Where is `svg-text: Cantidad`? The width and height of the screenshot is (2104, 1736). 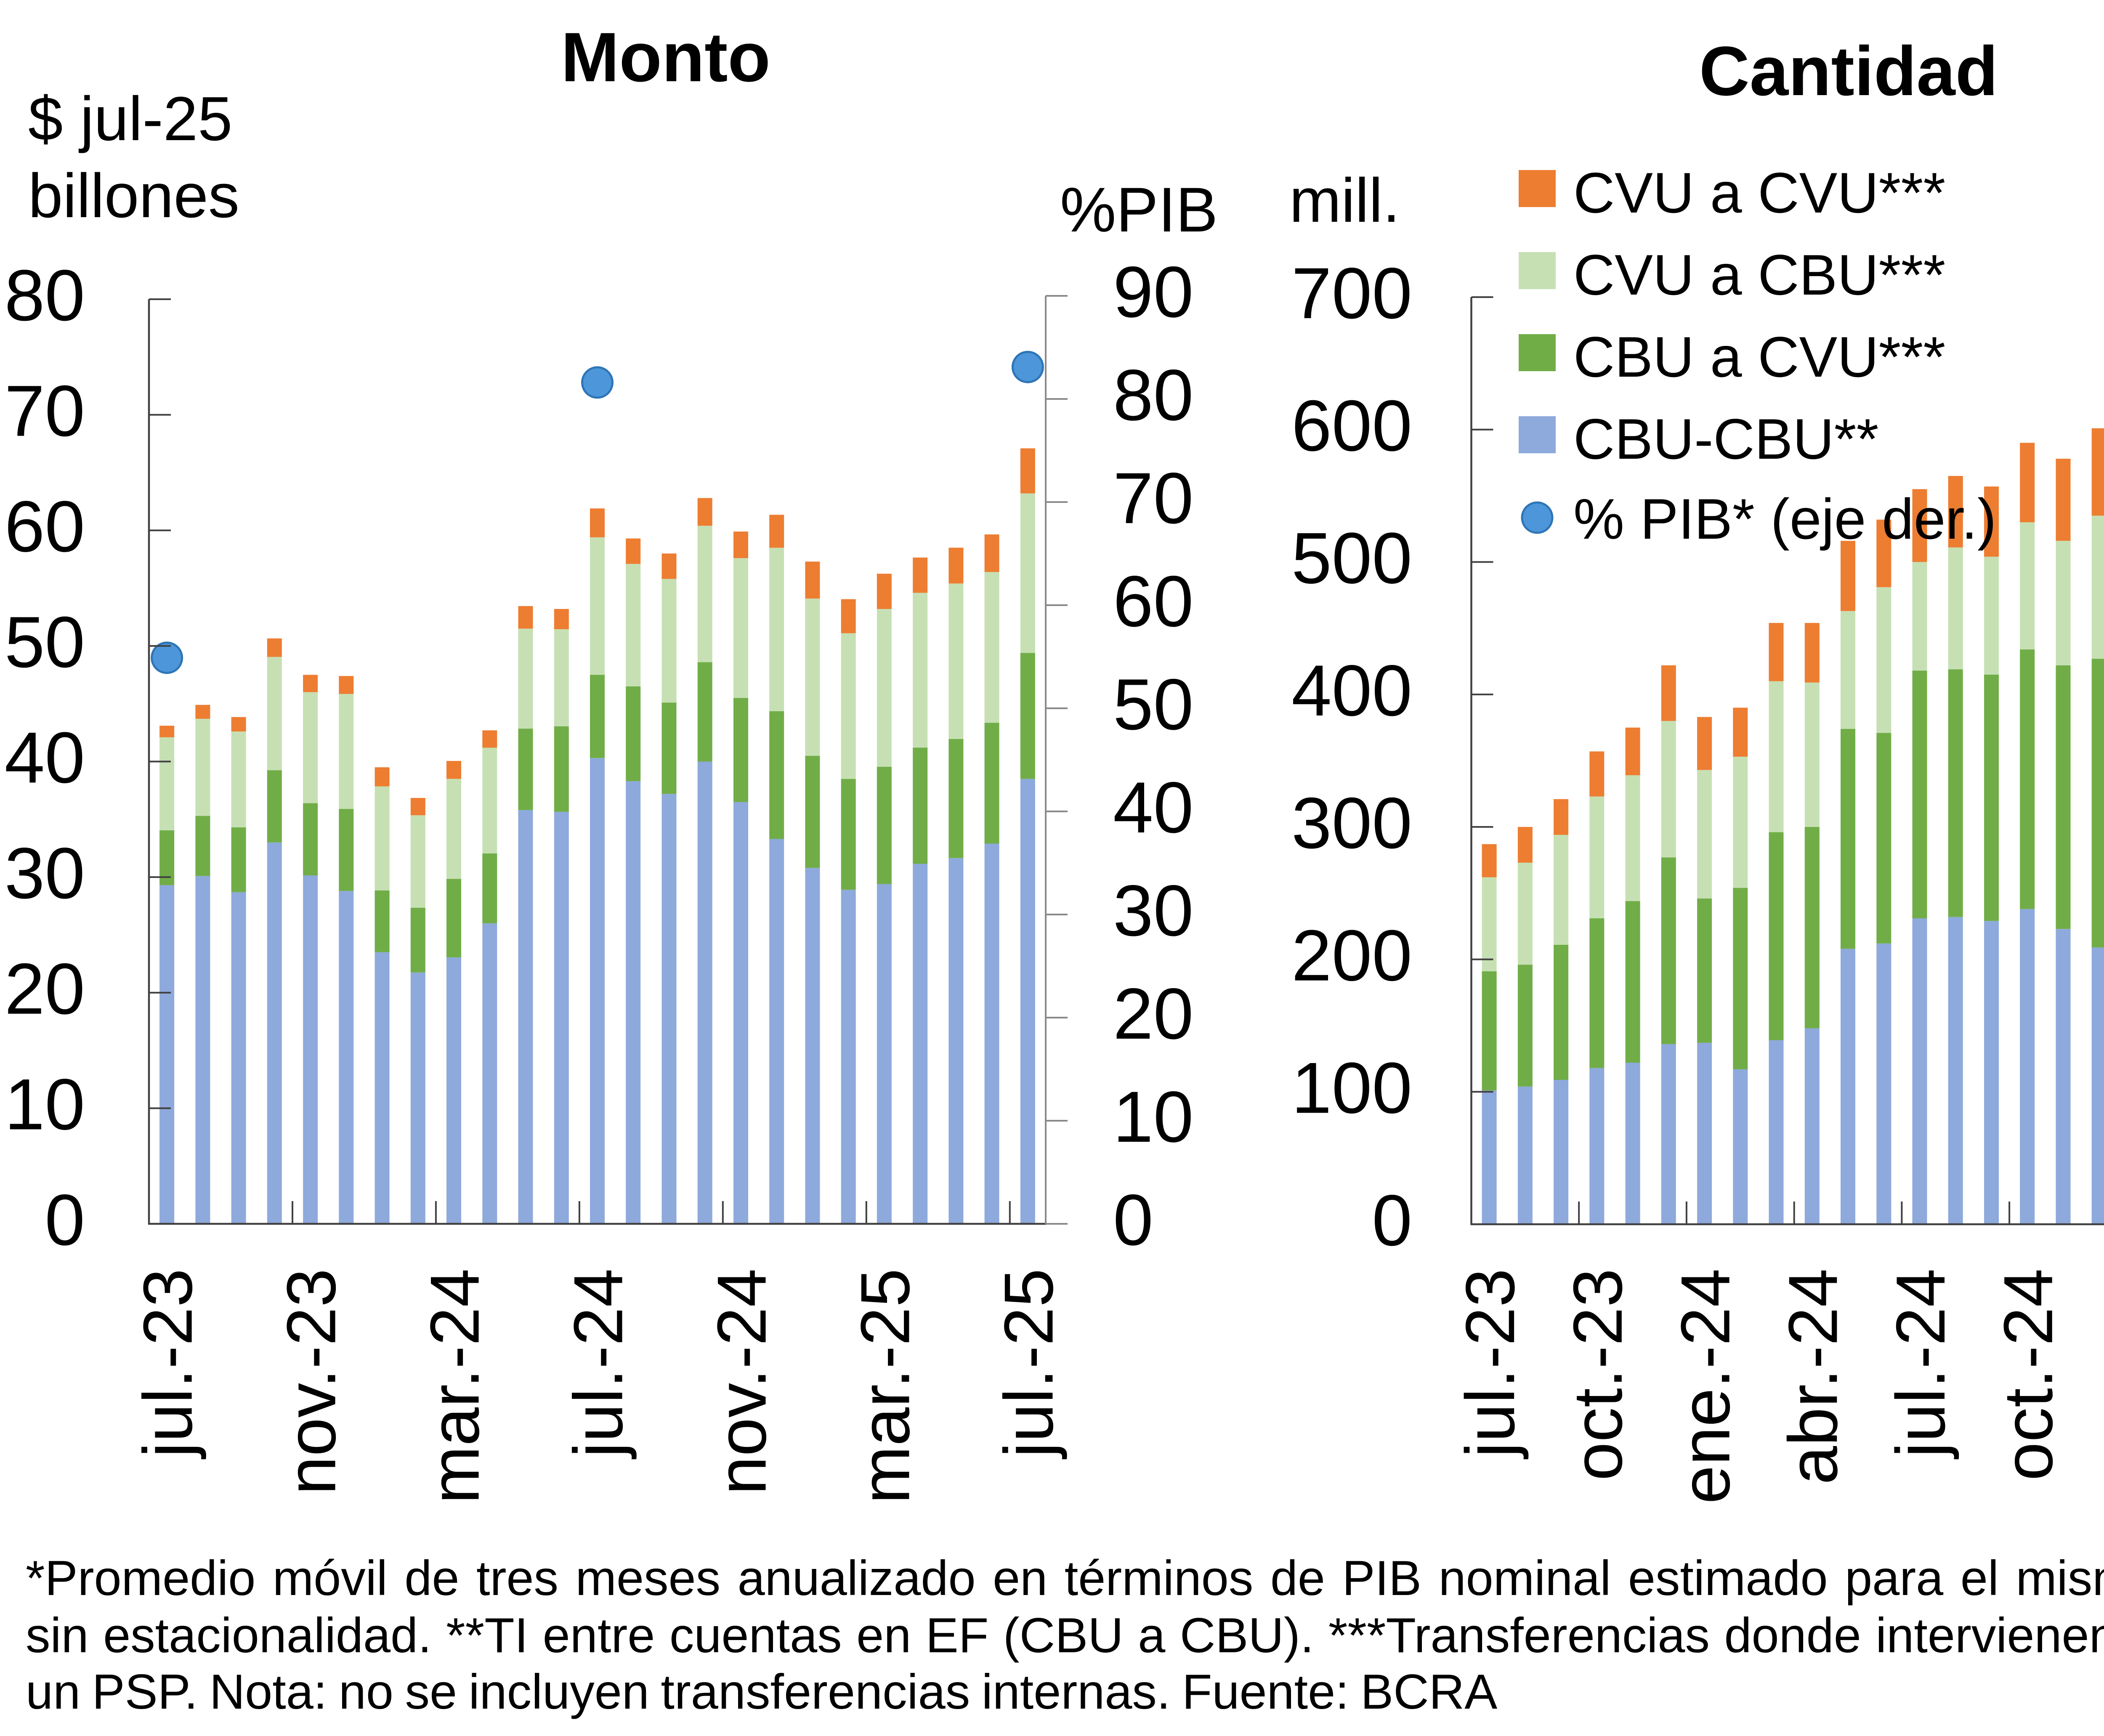 svg-text: Cantidad is located at coordinates (1848, 71).